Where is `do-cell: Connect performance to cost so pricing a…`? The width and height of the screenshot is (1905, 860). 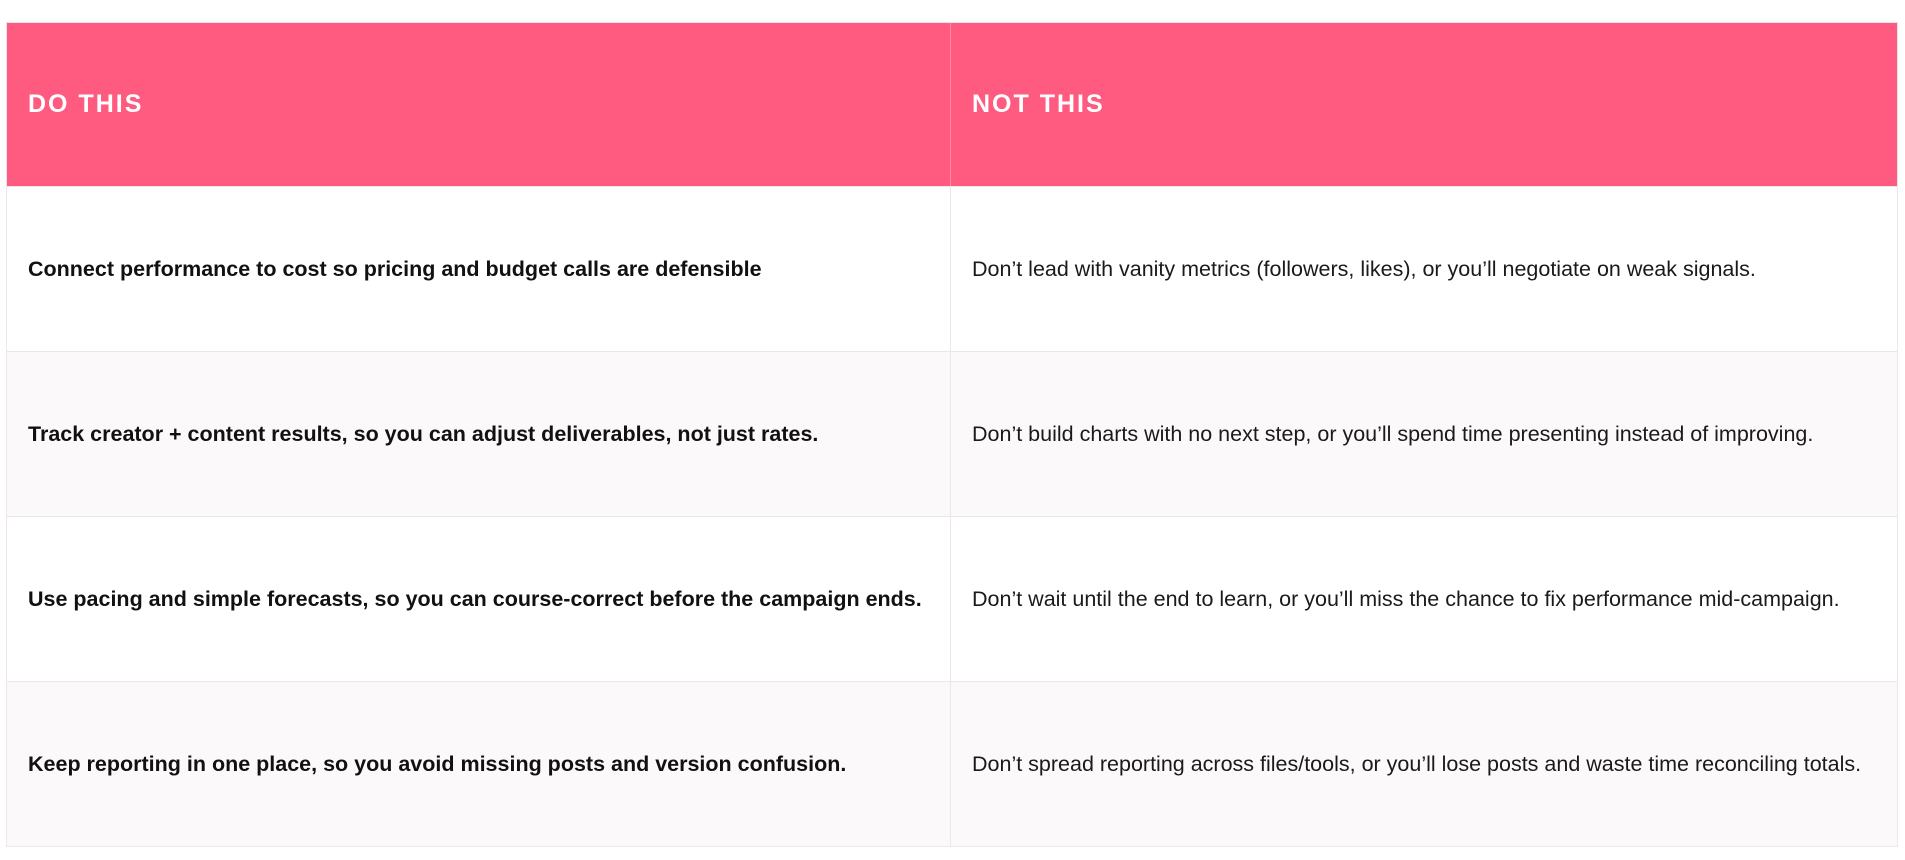
do-cell: Connect performance to cost so pricing a… is located at coordinates (479, 269).